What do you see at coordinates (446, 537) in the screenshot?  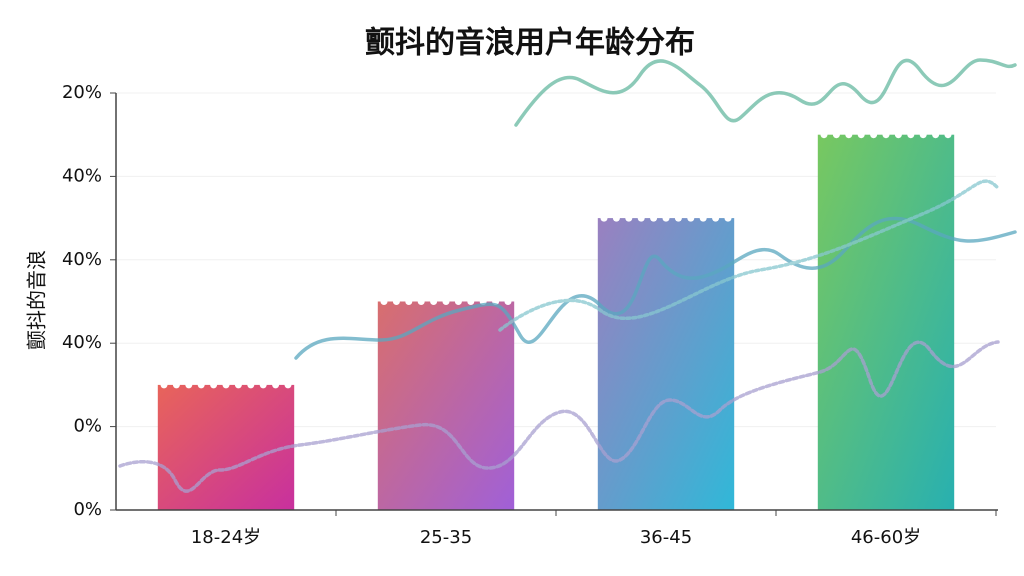 I see `x-tick-label: 25-35` at bounding box center [446, 537].